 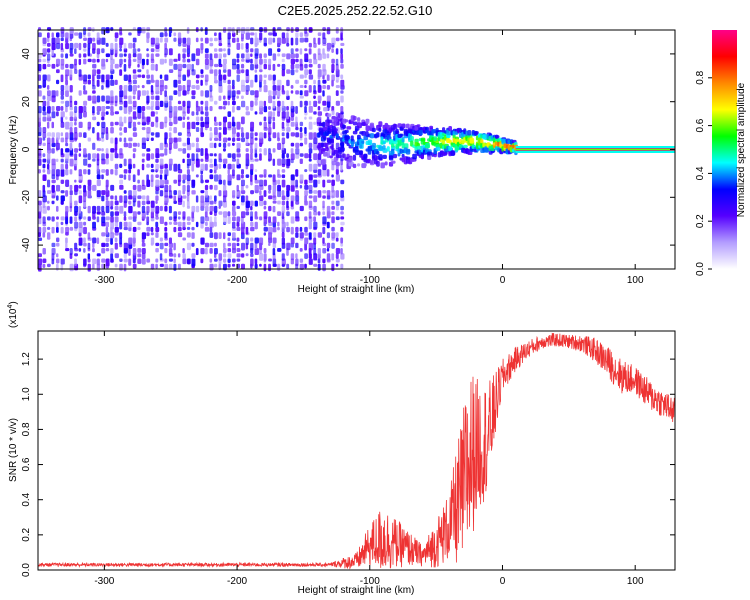 I want to click on spectrogram-x-tick-label: 0, so click(x=503, y=280).